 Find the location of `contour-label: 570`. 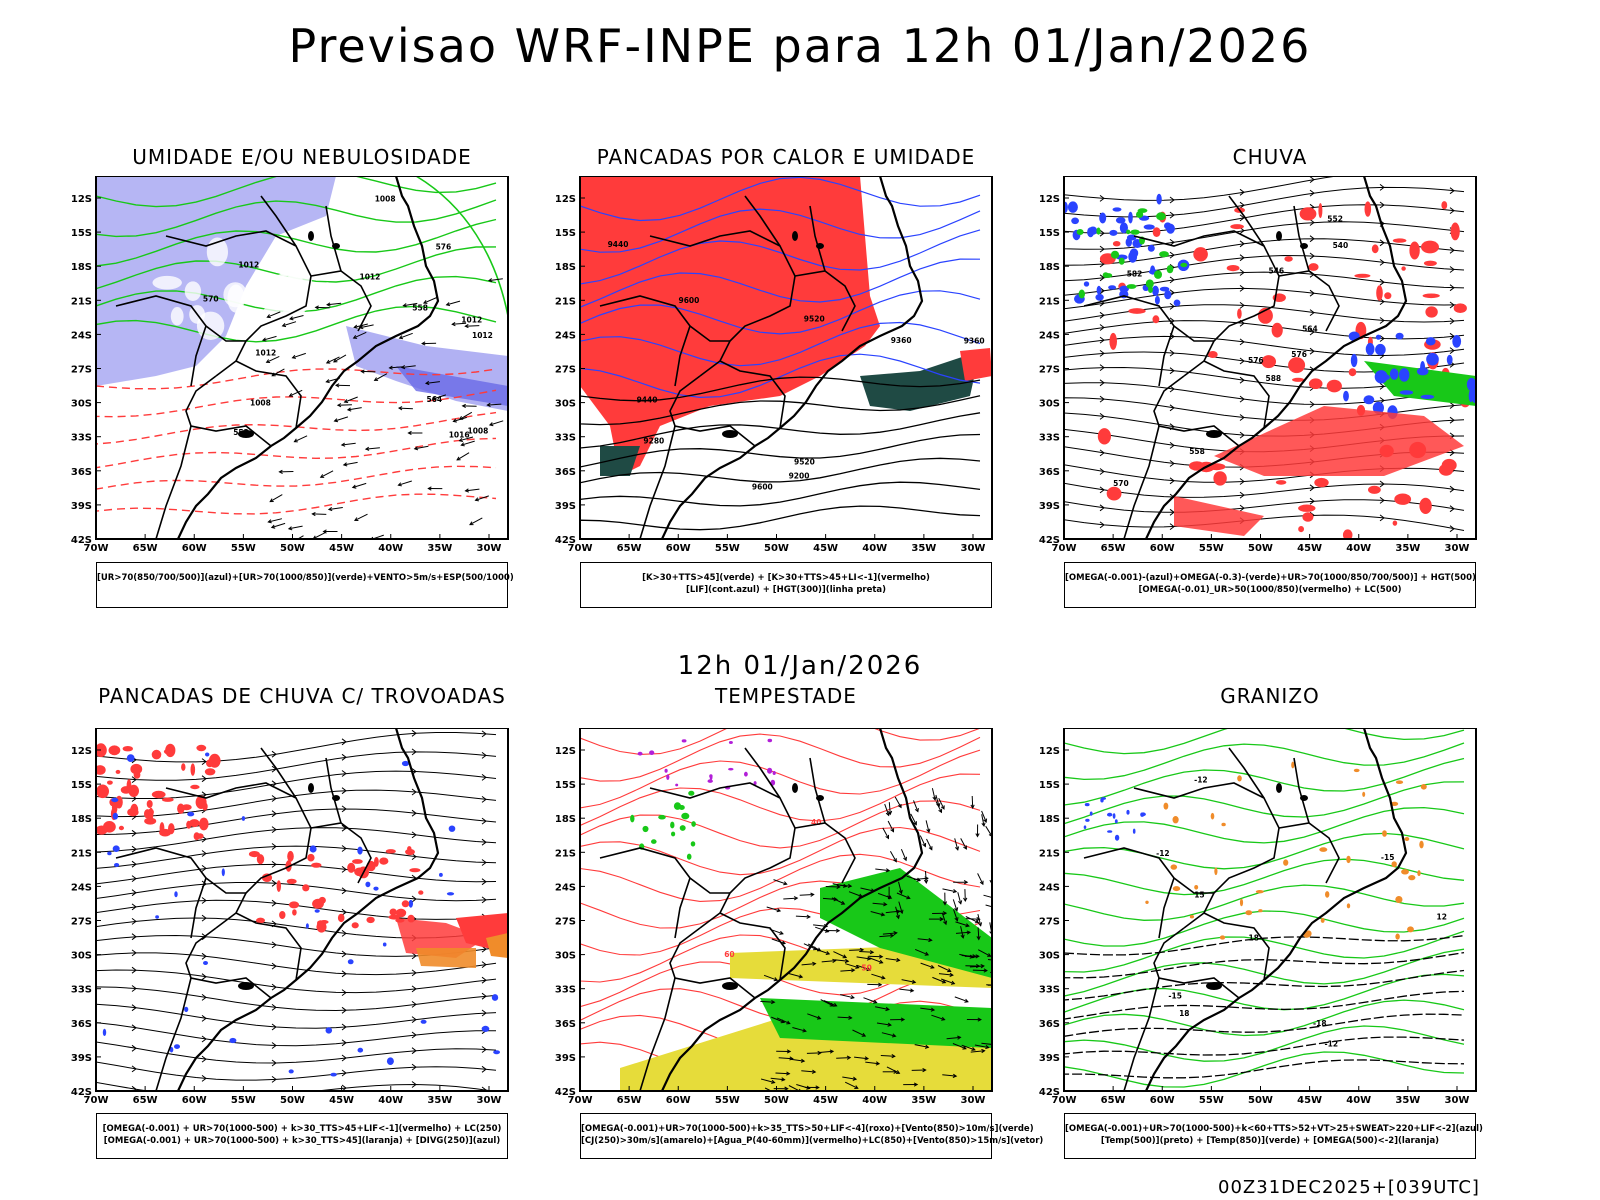

contour-label: 570 is located at coordinates (211, 299).